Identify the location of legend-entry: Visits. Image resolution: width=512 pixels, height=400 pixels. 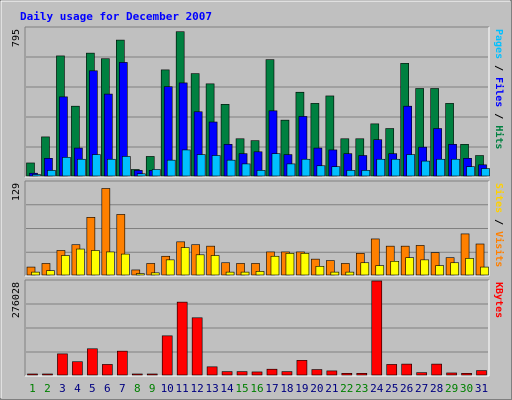
(499, 249).